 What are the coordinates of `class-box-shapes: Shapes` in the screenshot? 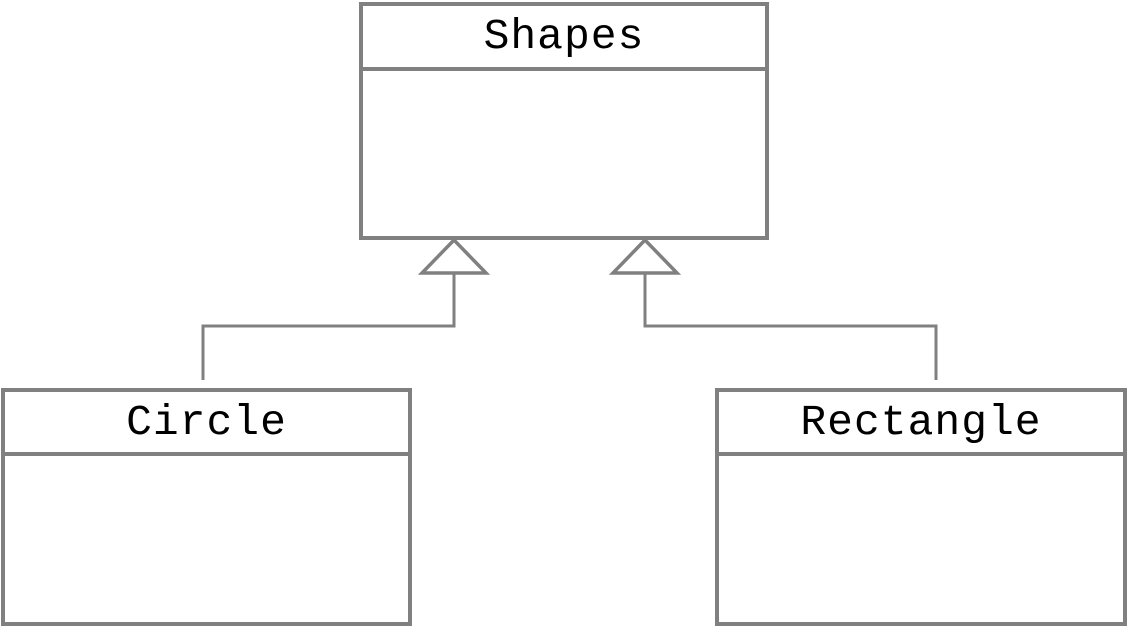 It's located at (564, 121).